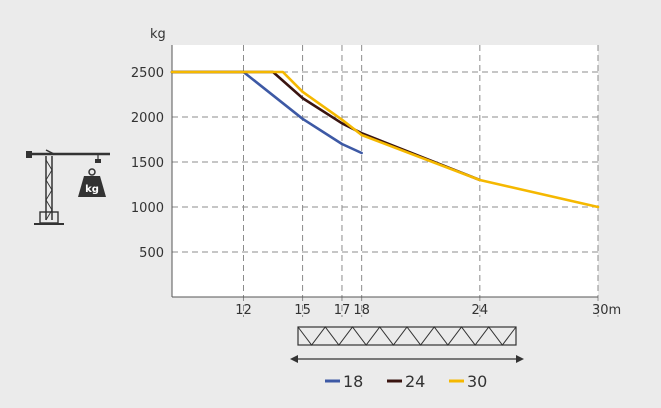  What do you see at coordinates (68, 187) in the screenshot?
I see `tower-crane-icon` at bounding box center [68, 187].